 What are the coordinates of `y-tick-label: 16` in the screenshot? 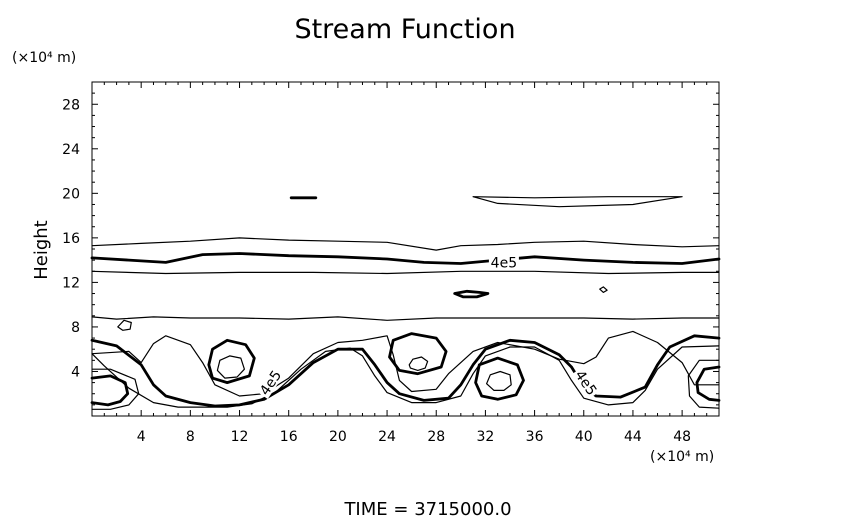 It's located at (71, 239).